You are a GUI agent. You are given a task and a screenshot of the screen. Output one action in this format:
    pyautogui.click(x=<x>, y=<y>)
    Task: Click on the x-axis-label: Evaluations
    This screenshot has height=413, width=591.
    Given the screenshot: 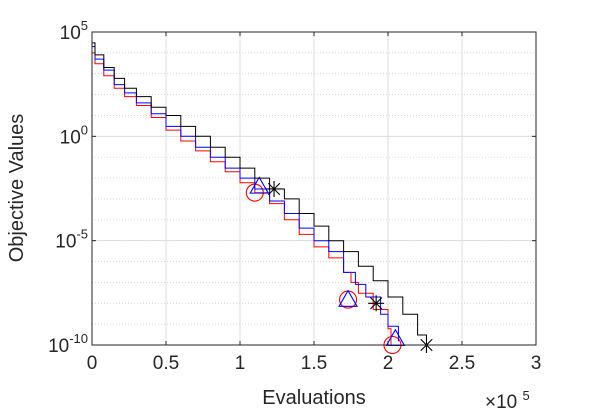 What is the action you would take?
    pyautogui.click(x=313, y=398)
    